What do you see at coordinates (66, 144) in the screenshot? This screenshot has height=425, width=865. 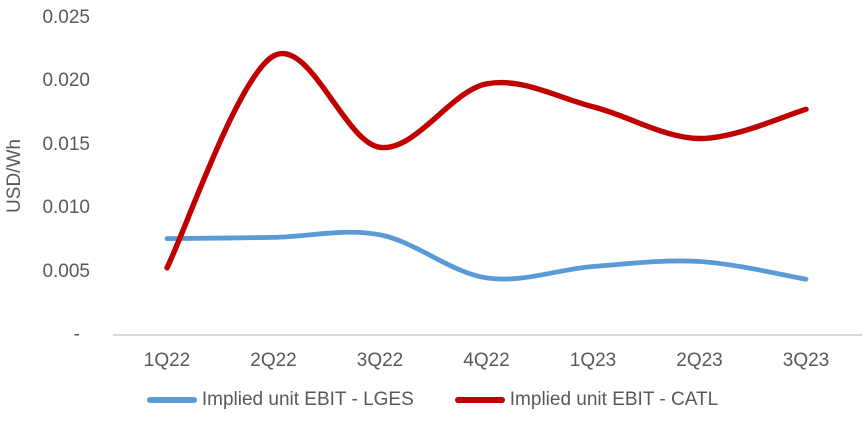 I see `y-tick-label: 0.015` at bounding box center [66, 144].